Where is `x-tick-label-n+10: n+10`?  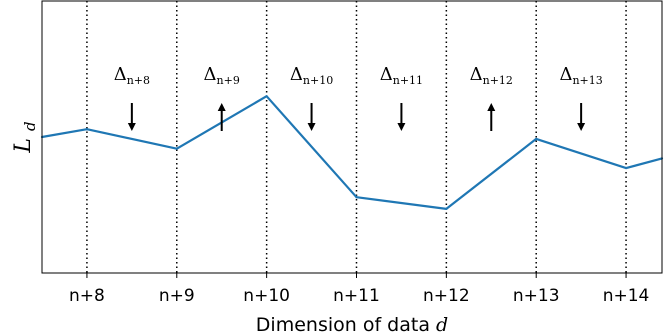
x-tick-label-n+10: n+10 is located at coordinates (266, 296).